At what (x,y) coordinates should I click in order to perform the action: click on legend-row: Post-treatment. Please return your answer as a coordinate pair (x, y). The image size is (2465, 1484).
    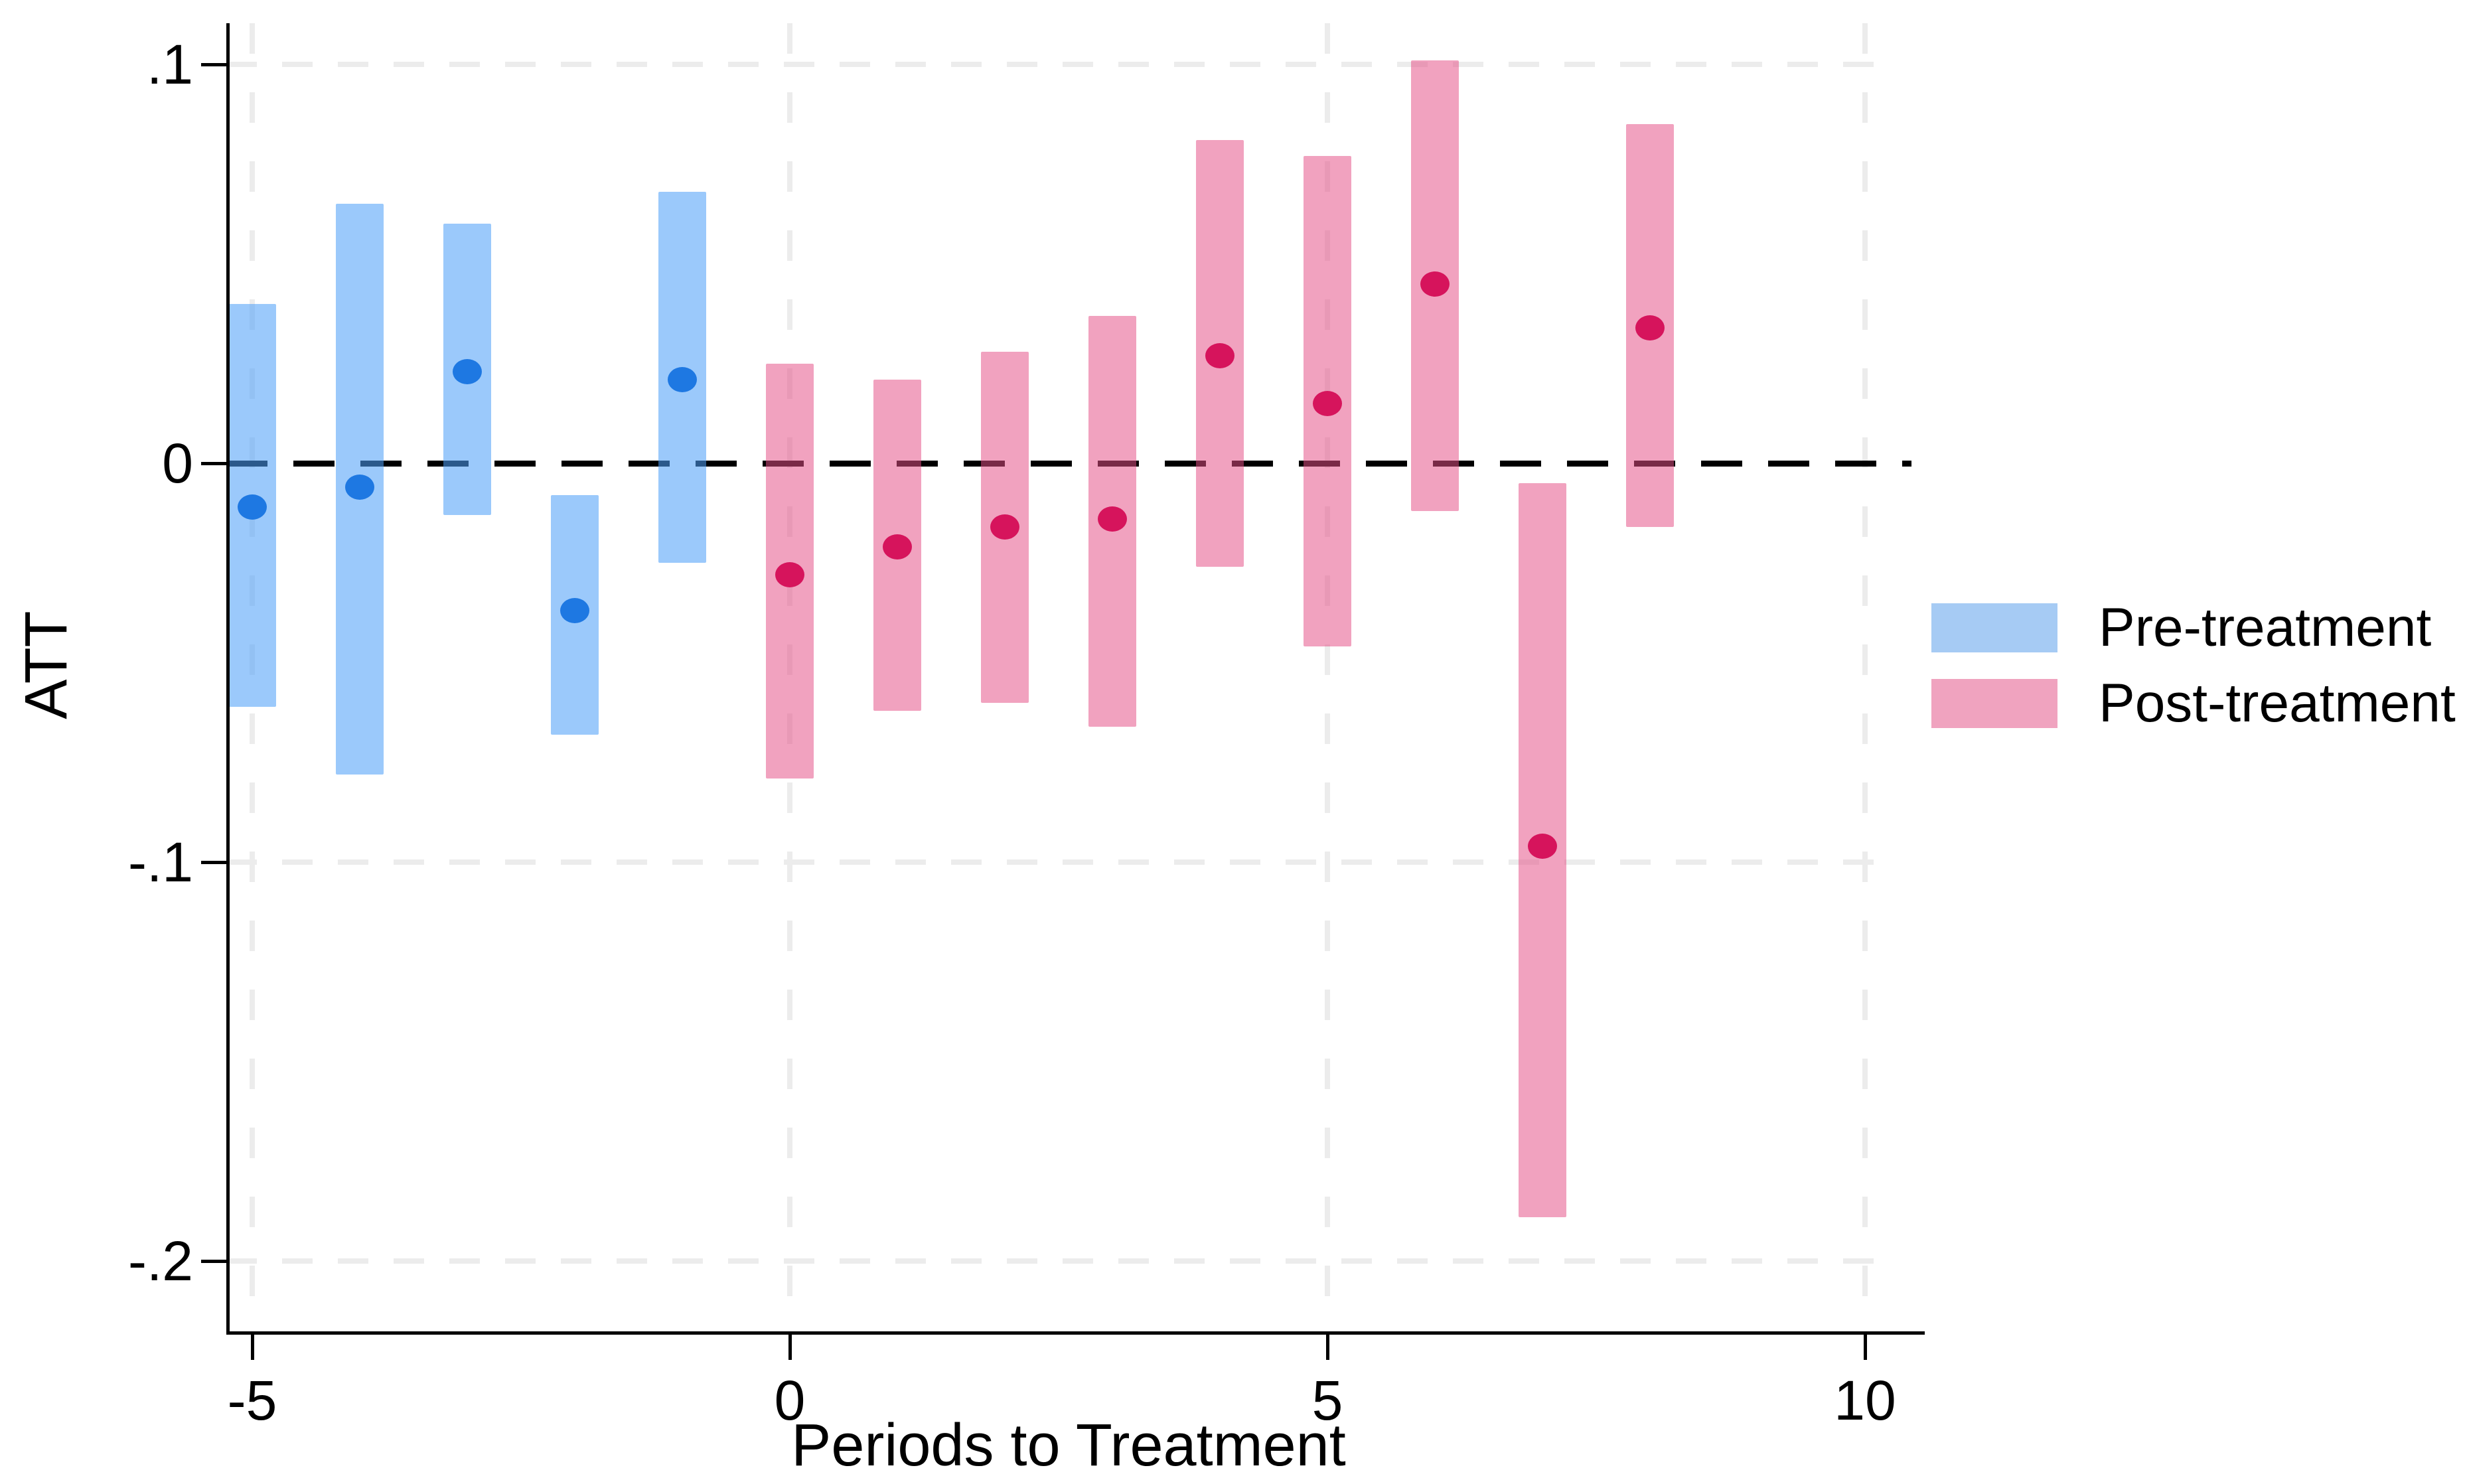
    Looking at the image, I should click on (2193, 703).